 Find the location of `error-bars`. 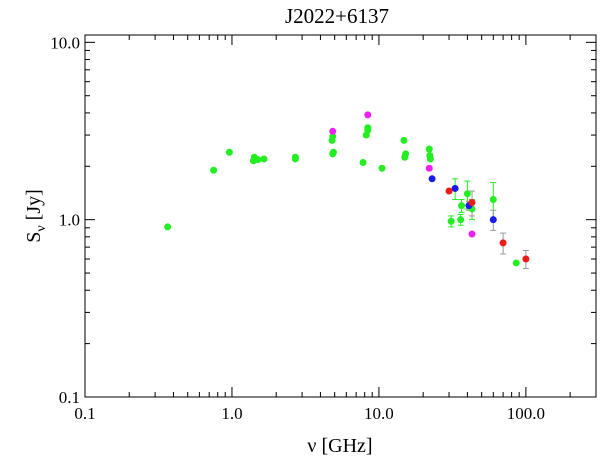

error-bars is located at coordinates (488, 224).